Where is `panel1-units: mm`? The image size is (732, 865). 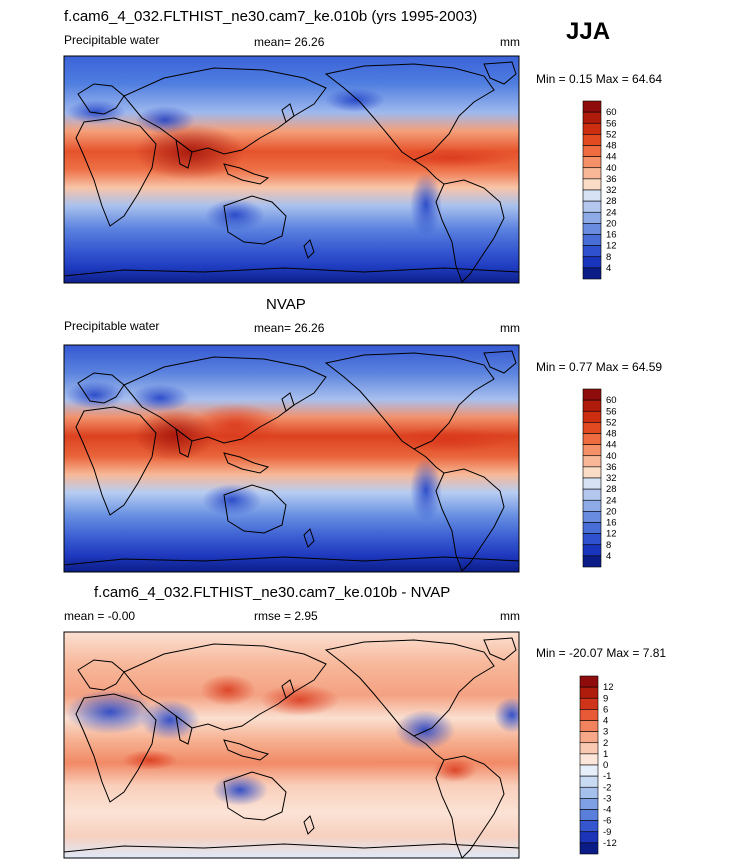
panel1-units: mm is located at coordinates (510, 42).